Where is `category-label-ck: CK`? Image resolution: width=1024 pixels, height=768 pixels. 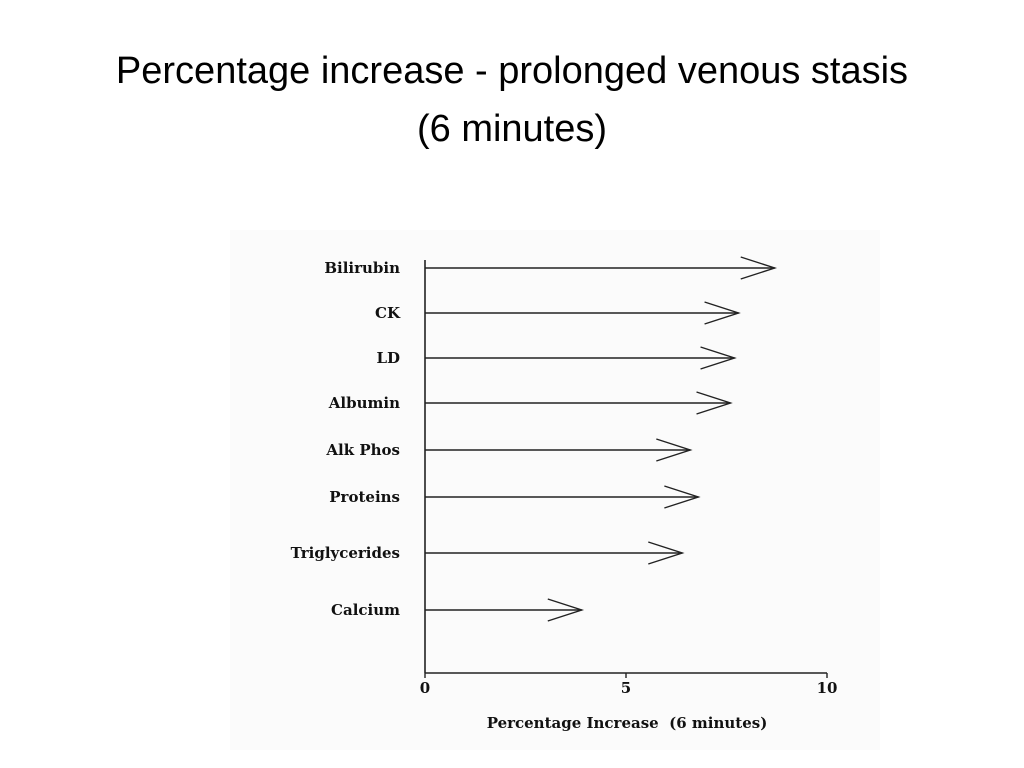
category-label-ck: CK is located at coordinates (388, 313).